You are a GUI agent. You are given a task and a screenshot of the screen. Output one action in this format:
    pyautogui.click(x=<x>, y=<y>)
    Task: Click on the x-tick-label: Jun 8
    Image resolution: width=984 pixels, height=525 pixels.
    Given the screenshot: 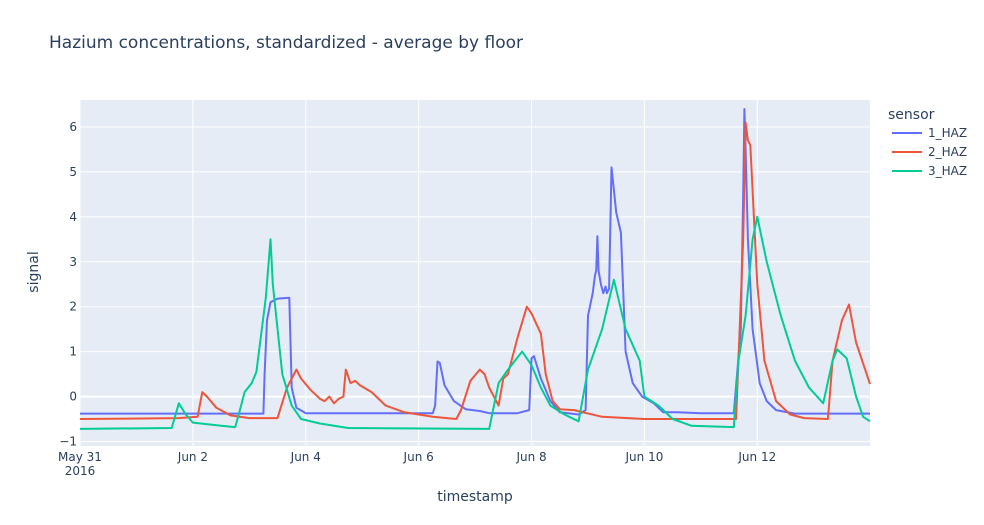 What is the action you would take?
    pyautogui.click(x=530, y=457)
    